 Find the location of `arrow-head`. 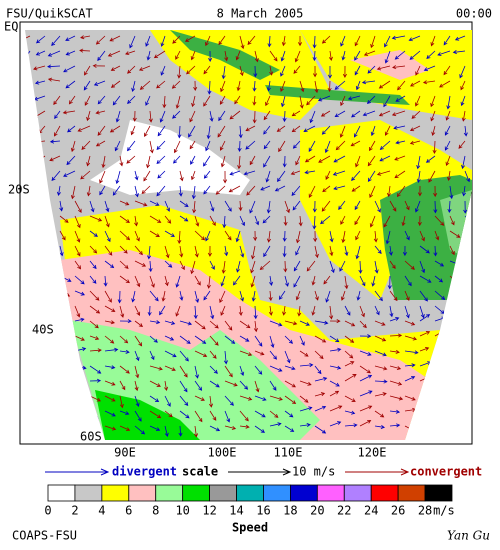

arrow-head is located at coordinates (405, 472).